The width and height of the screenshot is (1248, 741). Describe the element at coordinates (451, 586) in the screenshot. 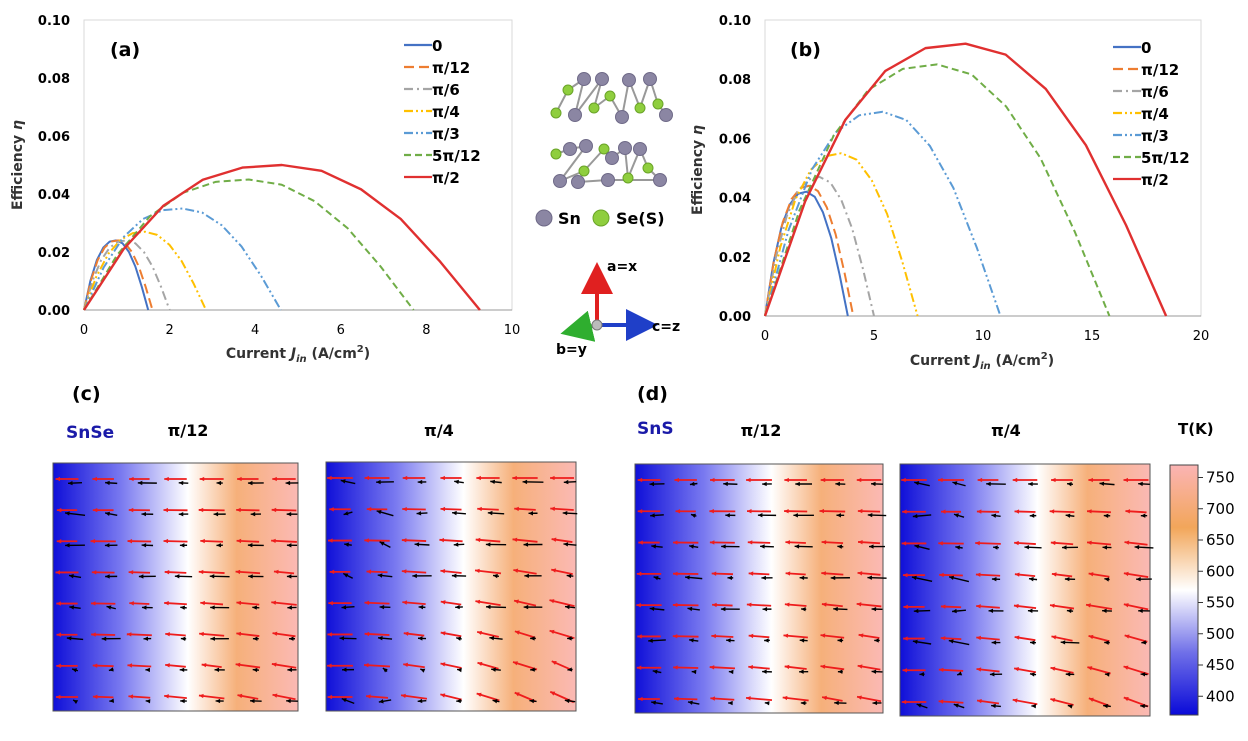

I see `temperature-map-c2` at that location.